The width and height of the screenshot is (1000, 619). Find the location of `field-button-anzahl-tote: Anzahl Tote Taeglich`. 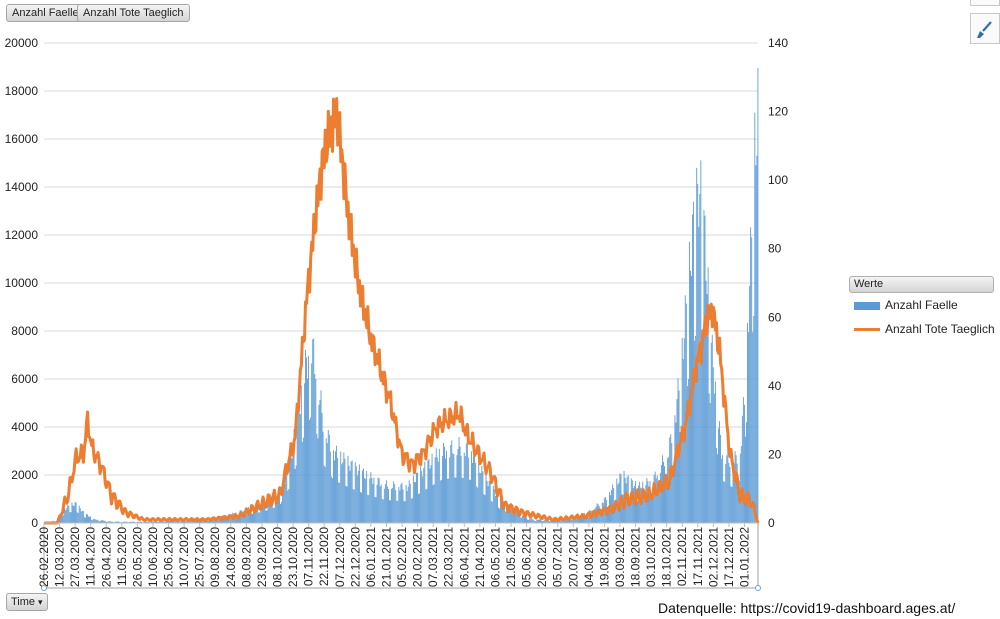

field-button-anzahl-tote: Anzahl Tote Taeglich is located at coordinates (133, 13).